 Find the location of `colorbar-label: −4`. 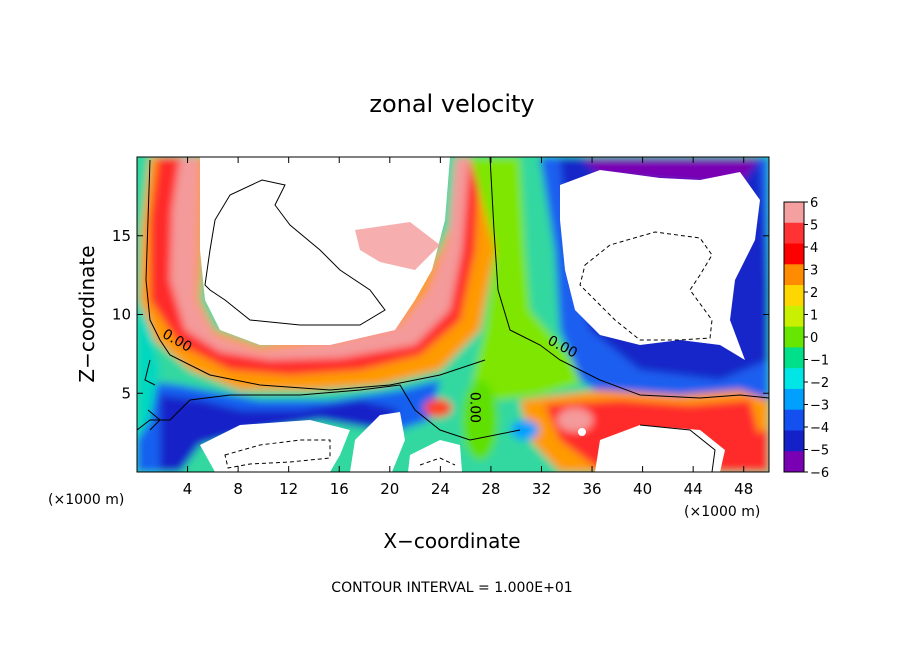

colorbar-label: −4 is located at coordinates (819, 428).